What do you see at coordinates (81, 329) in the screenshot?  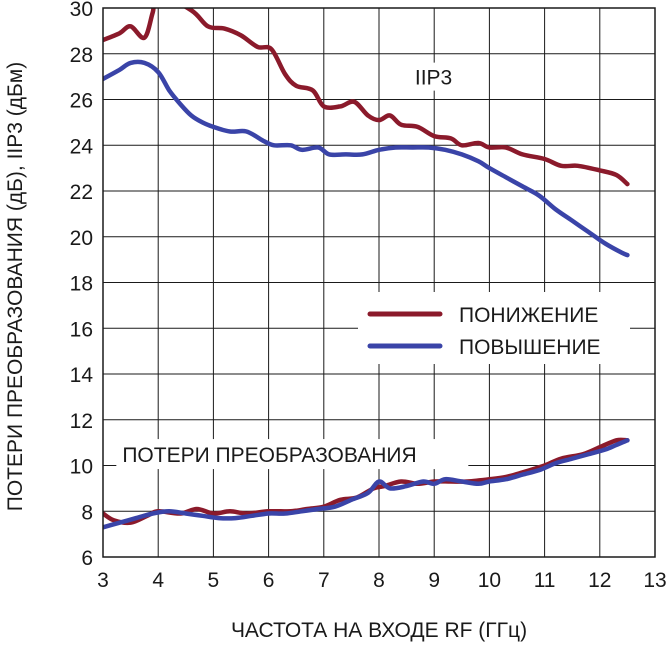 I see `y-tick-label: 16` at bounding box center [81, 329].